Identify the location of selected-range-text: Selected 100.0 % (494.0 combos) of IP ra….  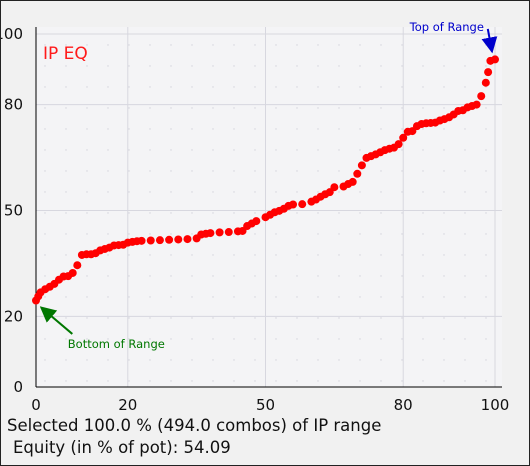
(194, 425).